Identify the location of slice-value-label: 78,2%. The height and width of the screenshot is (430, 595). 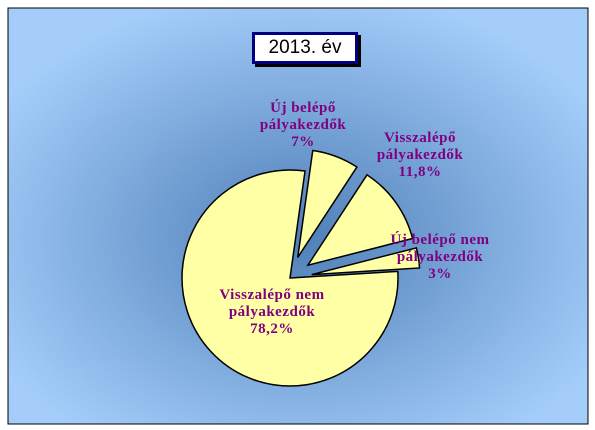
(272, 329).